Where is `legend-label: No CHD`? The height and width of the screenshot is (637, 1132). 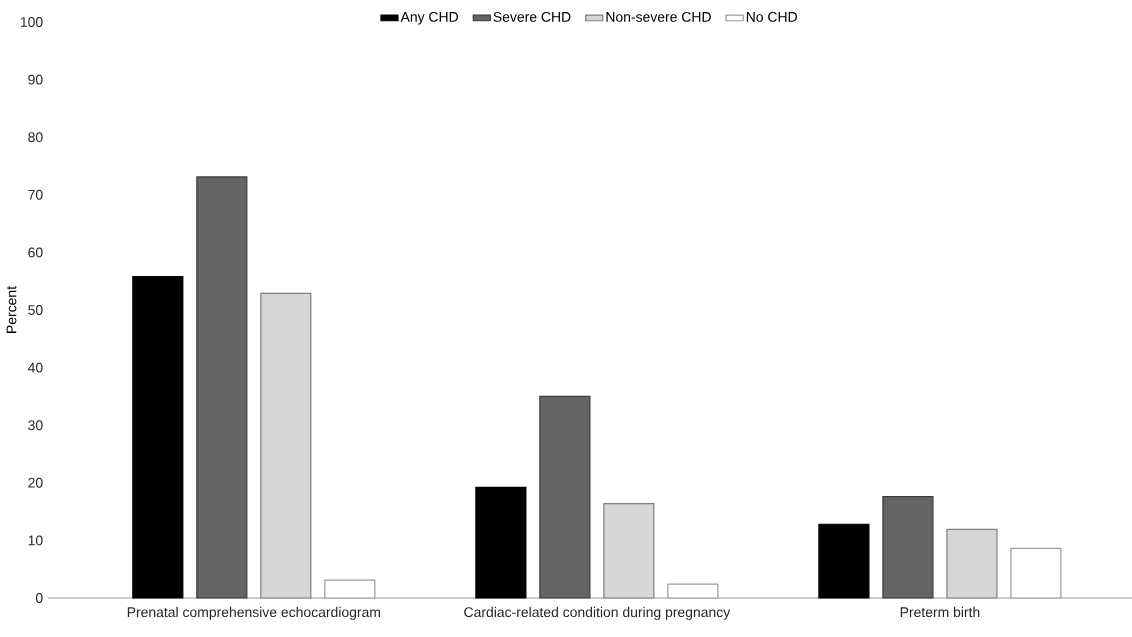 legend-label: No CHD is located at coordinates (771, 16).